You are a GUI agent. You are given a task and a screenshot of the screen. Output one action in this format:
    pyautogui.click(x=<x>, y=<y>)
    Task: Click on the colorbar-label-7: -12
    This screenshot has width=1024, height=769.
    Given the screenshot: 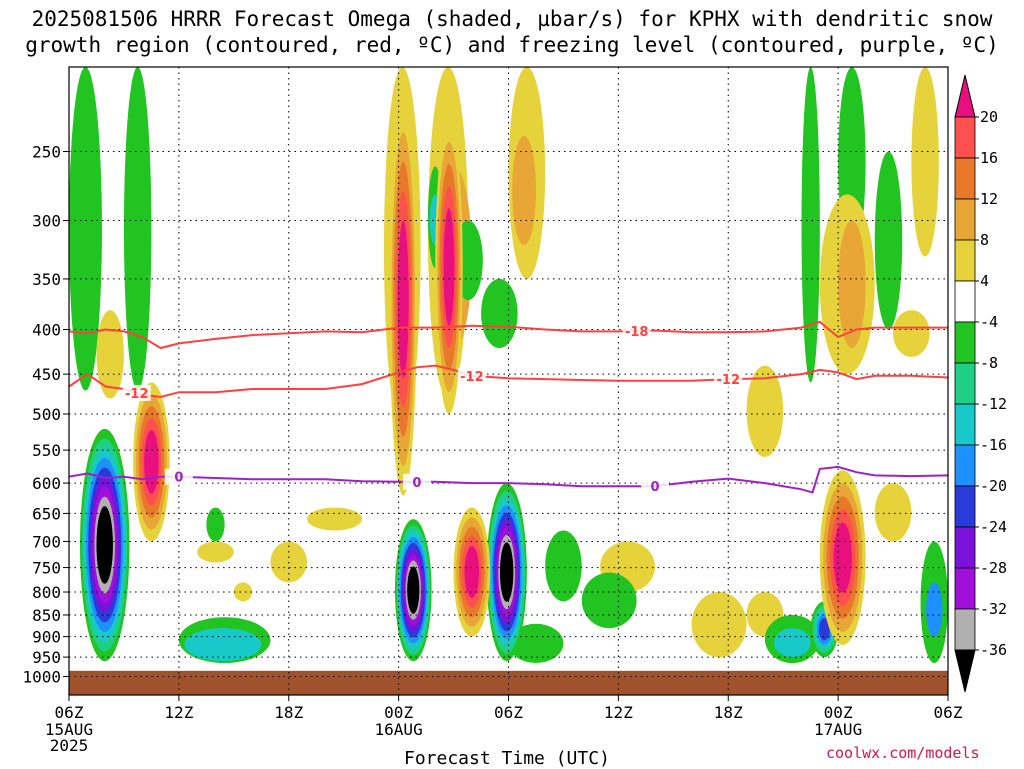 What is the action you would take?
    pyautogui.click(x=993, y=404)
    